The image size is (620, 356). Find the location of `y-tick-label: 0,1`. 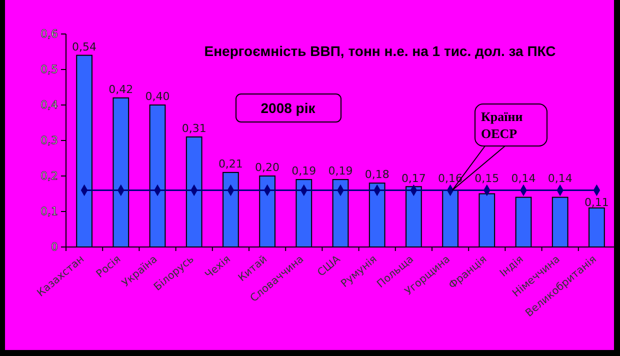

y-tick-label: 0,1 is located at coordinates (49, 211).